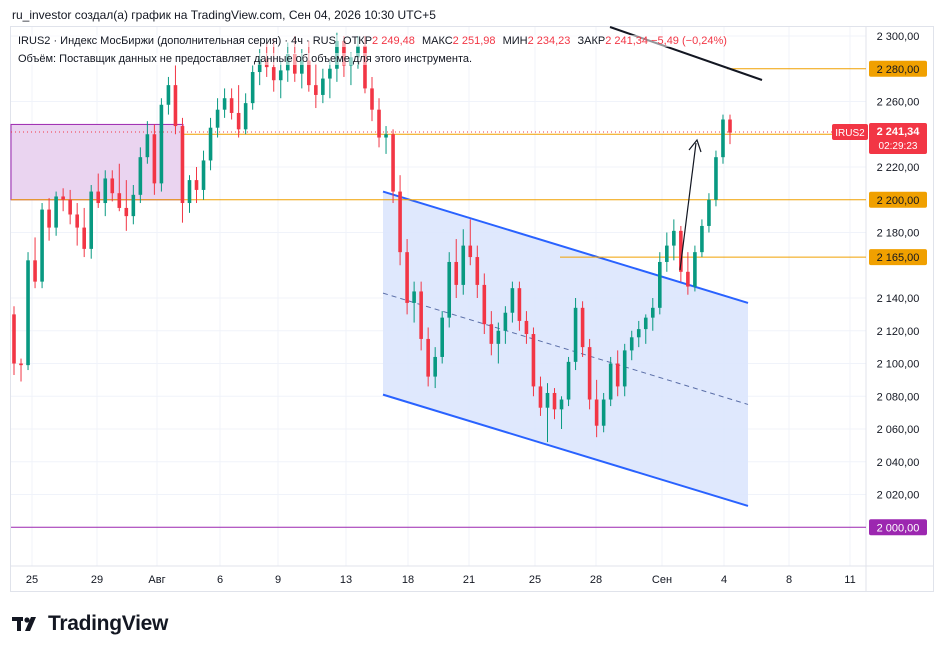 The width and height of the screenshot is (946, 654). Describe the element at coordinates (220, 580) in the screenshot. I see `time-tick-label: 6` at that location.